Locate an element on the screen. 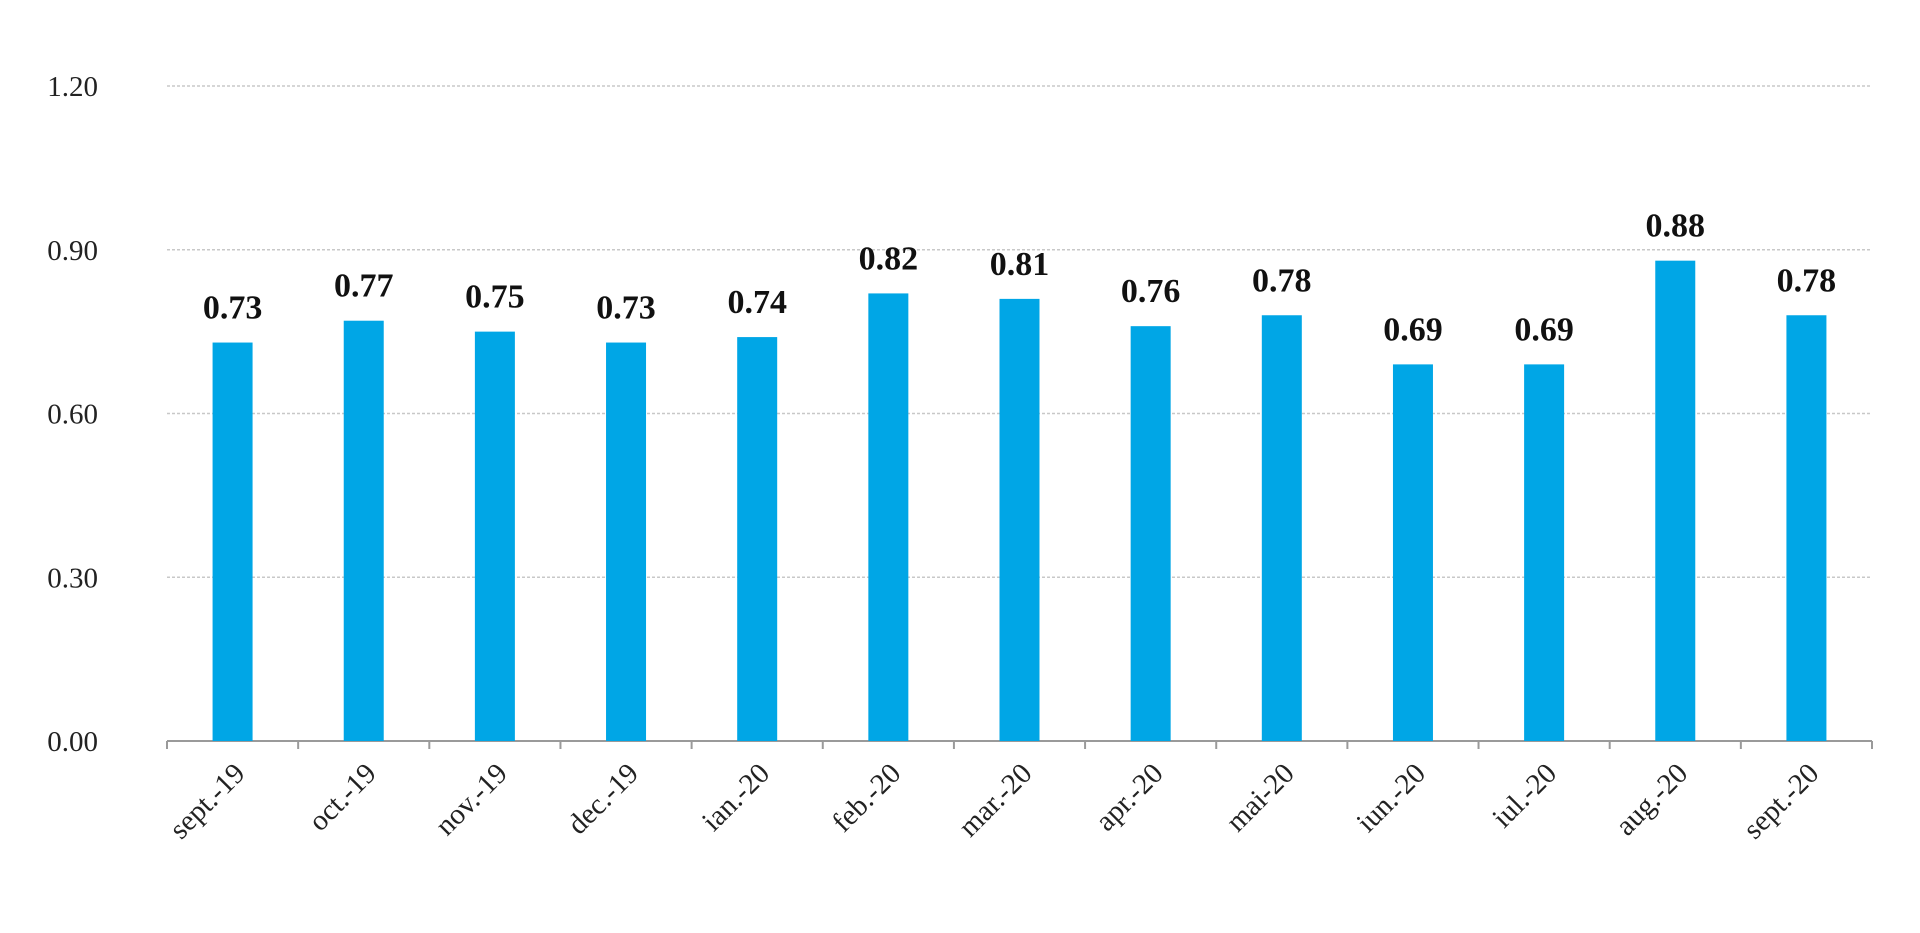  y-tick-label: 1.20 is located at coordinates (72, 87).